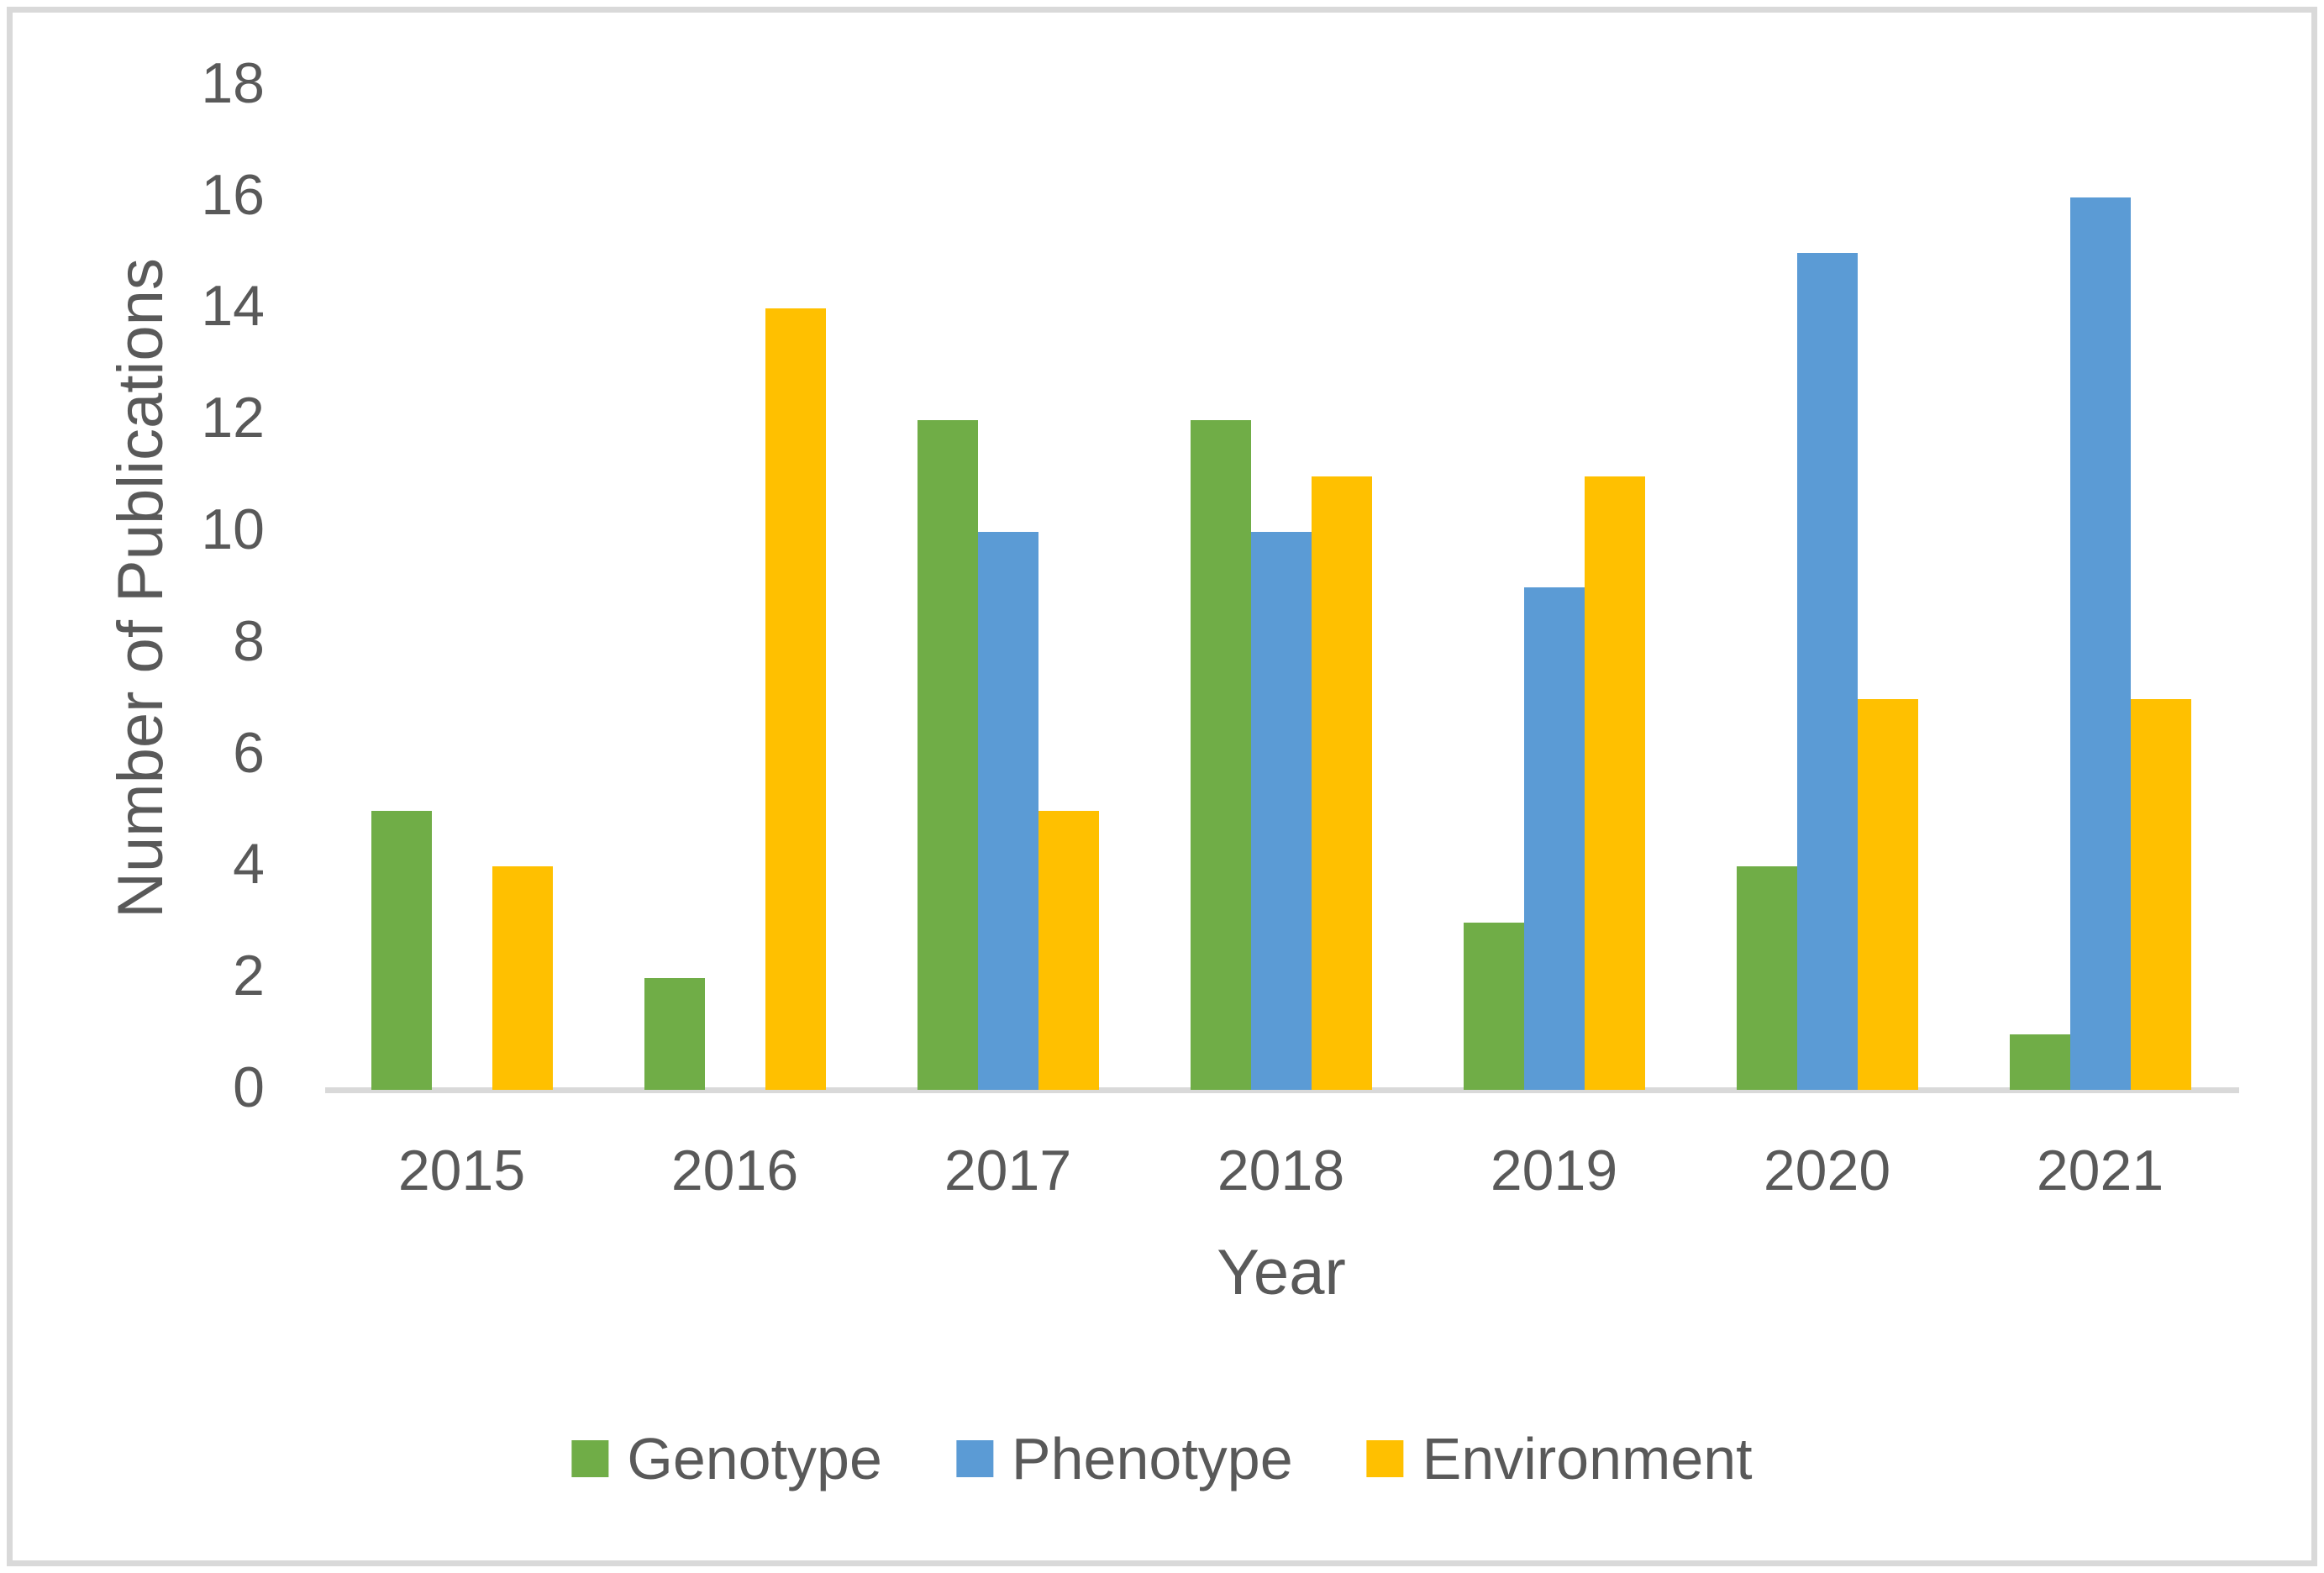 This screenshot has height=1573, width=2324. Describe the element at coordinates (140, 588) in the screenshot. I see `y-axis-title: Number of Publications` at that location.